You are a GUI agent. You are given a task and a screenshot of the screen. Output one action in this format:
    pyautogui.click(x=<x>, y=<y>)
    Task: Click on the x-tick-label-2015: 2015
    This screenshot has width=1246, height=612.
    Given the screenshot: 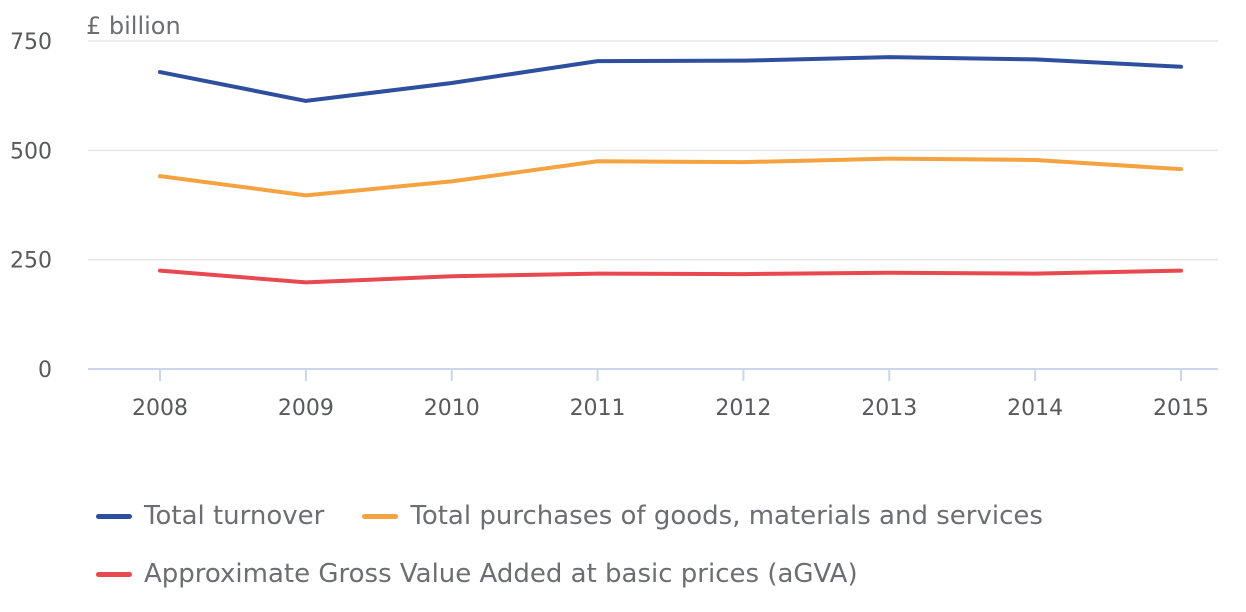 What is the action you would take?
    pyautogui.click(x=1181, y=408)
    